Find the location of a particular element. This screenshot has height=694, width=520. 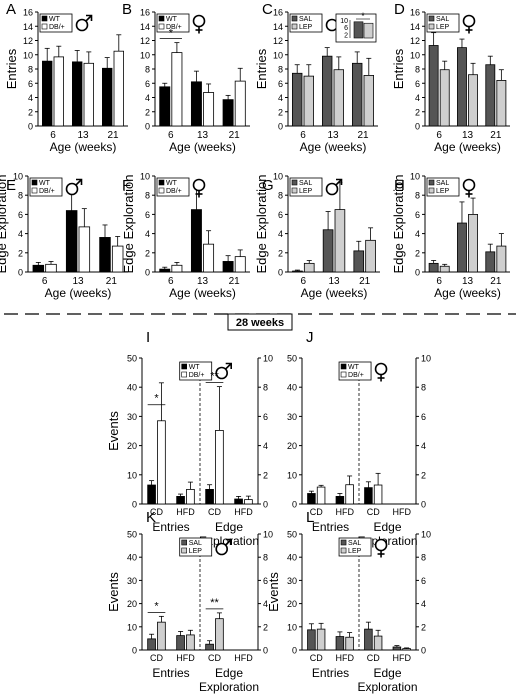

x-tick-label: 6 is located at coordinates (439, 135).